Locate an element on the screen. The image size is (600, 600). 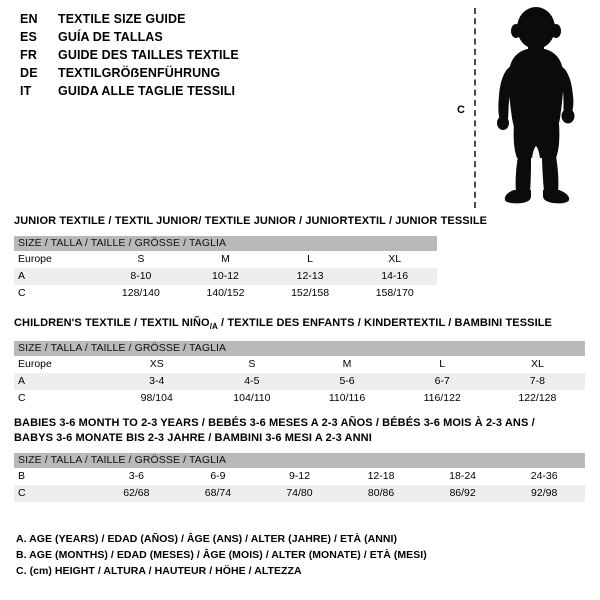
dashed-height-line is located at coordinates (475, 108).